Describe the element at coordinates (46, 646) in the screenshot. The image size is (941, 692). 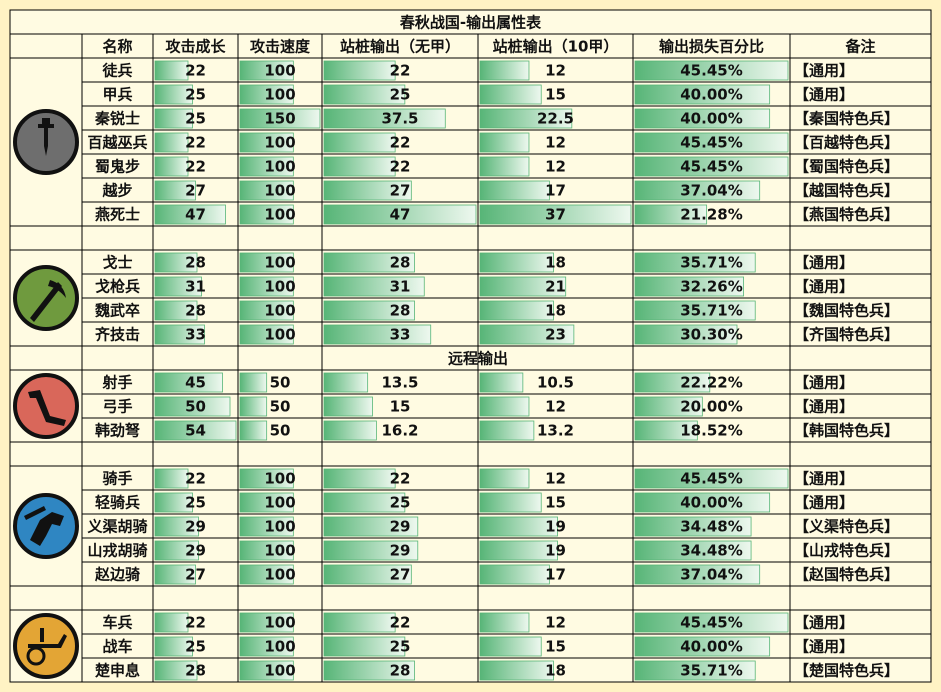
I see `icon-chariot` at that location.